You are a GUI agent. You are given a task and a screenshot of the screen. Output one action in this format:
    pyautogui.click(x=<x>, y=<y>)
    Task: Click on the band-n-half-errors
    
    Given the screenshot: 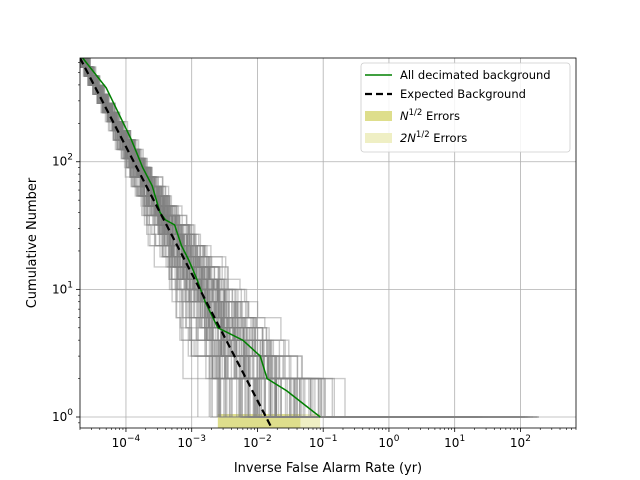 What is the action you would take?
    pyautogui.click(x=259, y=421)
    